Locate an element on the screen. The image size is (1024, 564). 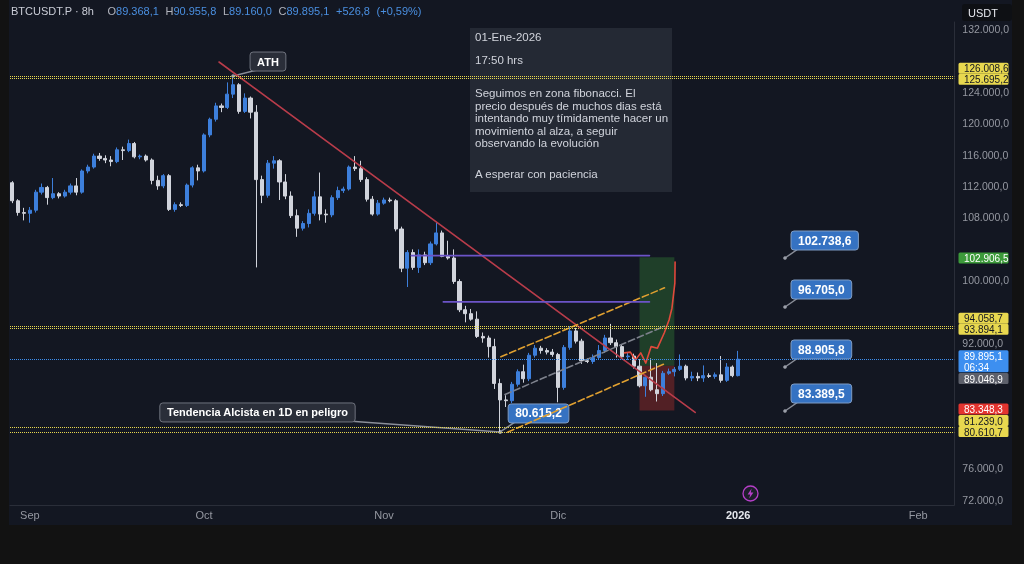
text: O89.368,1 H90.955,8 L89.160,0 C89.895,1 +526,8 (+0,59%) is located at coordinates (264, 11).